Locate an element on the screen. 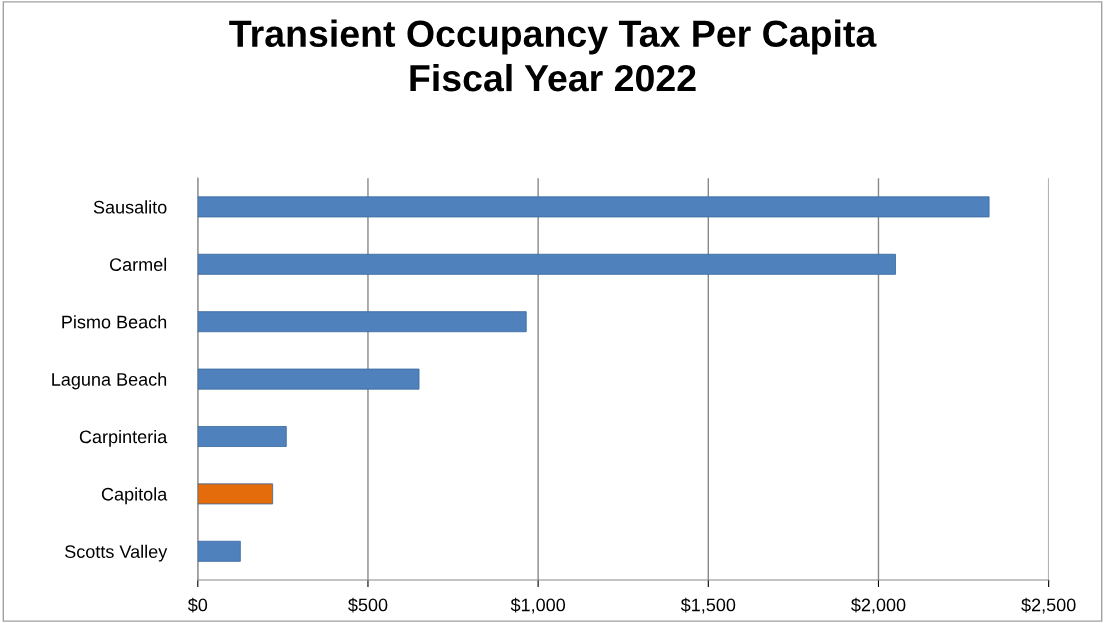 The width and height of the screenshot is (1105, 623). x-tick-label: $500 is located at coordinates (368, 605).